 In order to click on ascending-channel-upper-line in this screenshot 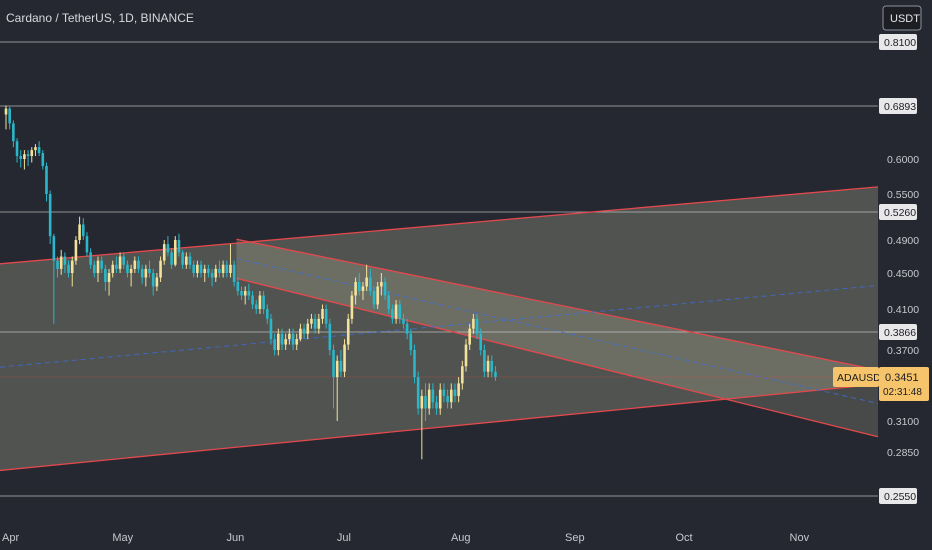, I will do `click(439, 225)`.